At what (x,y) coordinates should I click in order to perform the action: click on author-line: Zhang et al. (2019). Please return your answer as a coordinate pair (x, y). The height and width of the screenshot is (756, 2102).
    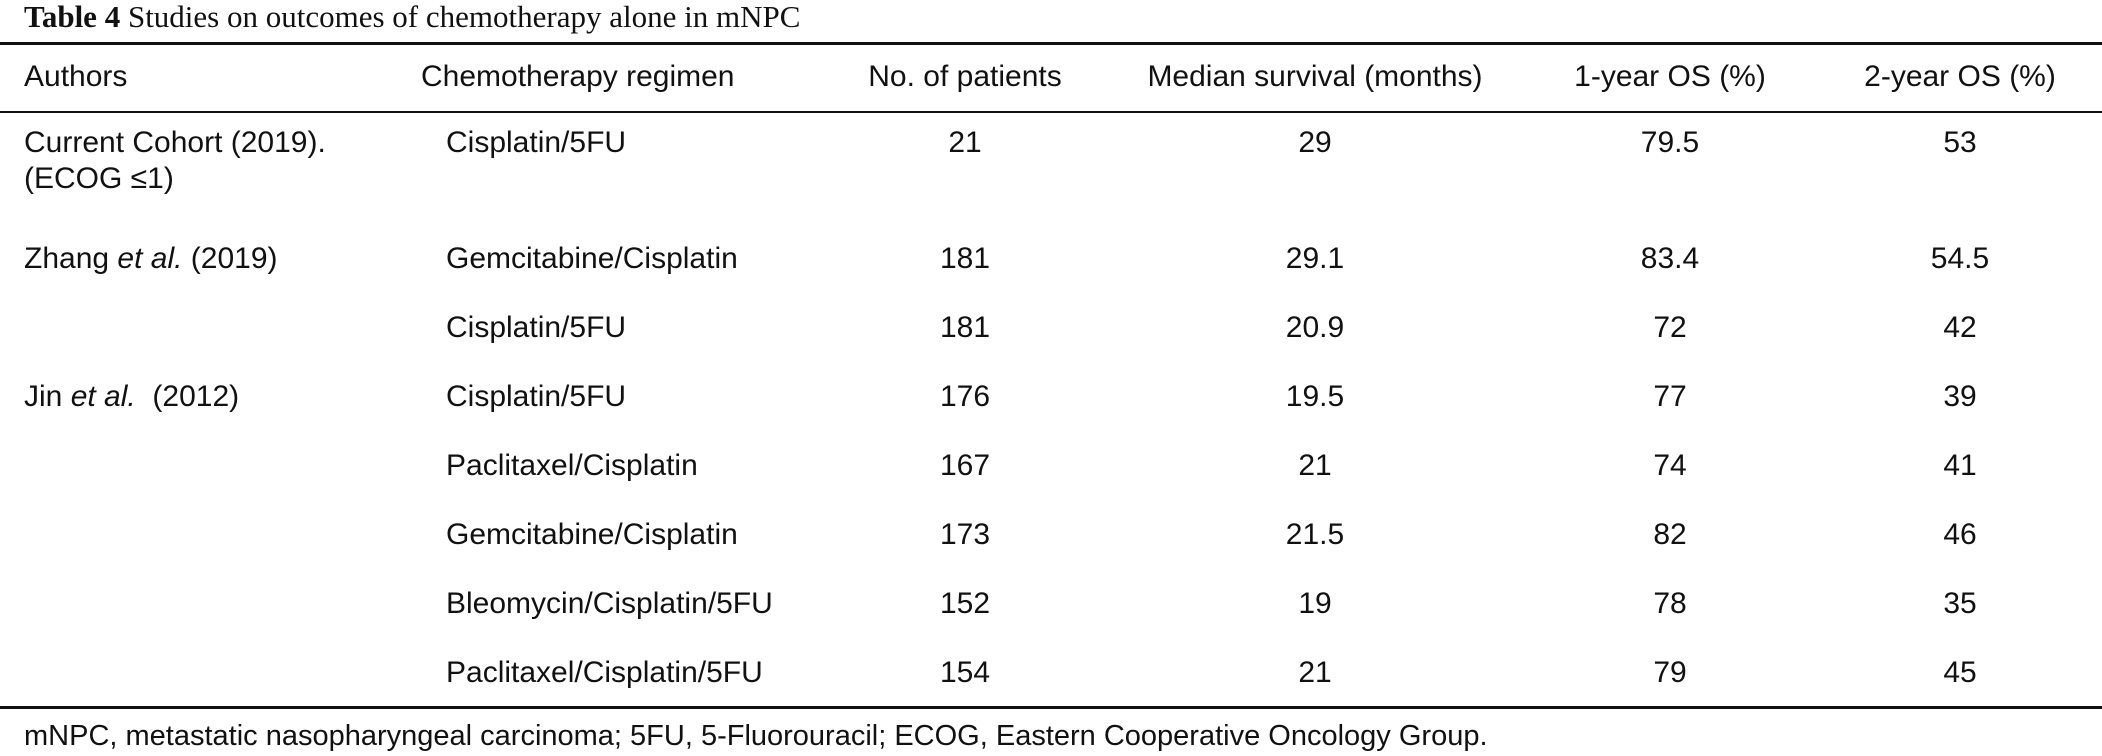
    Looking at the image, I should click on (151, 259).